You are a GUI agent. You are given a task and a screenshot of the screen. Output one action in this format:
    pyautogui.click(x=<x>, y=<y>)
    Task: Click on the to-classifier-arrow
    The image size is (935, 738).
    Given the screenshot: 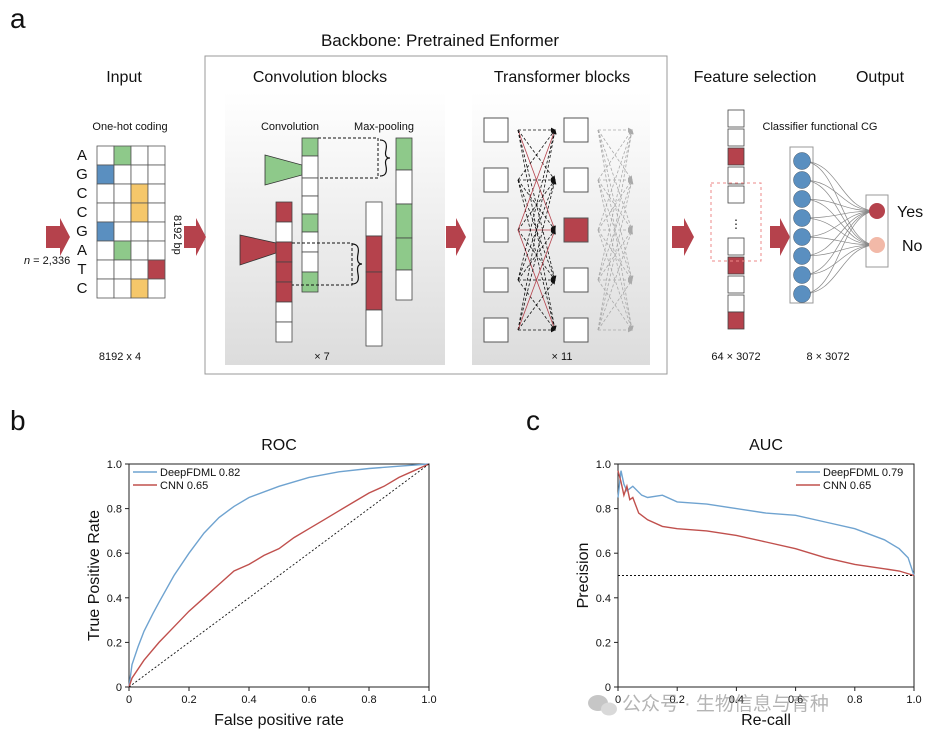 What is the action you would take?
    pyautogui.click(x=780, y=237)
    